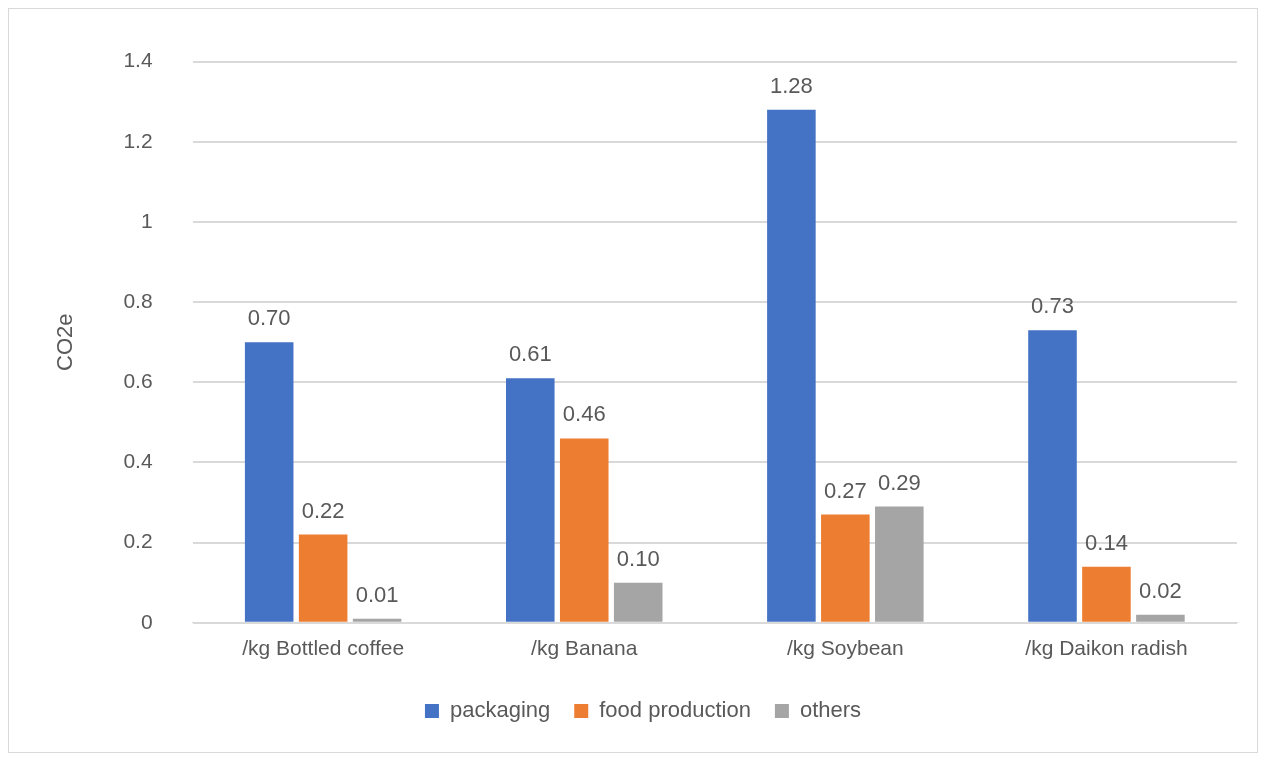 The image size is (1266, 761). What do you see at coordinates (138, 140) in the screenshot?
I see `y-tick-label: 1.2` at bounding box center [138, 140].